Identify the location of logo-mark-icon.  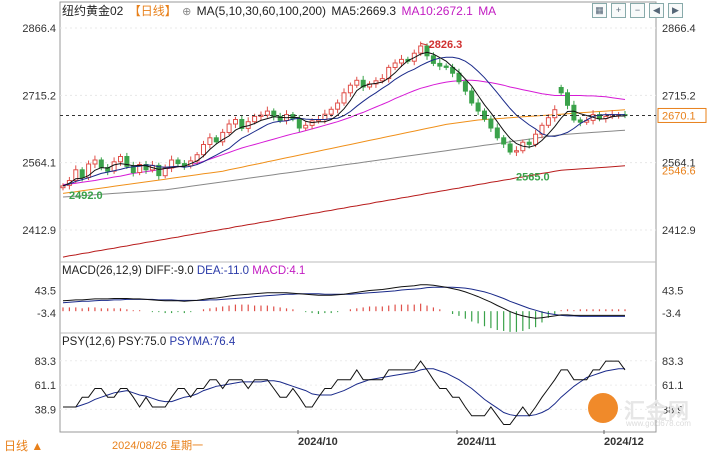
(603, 408).